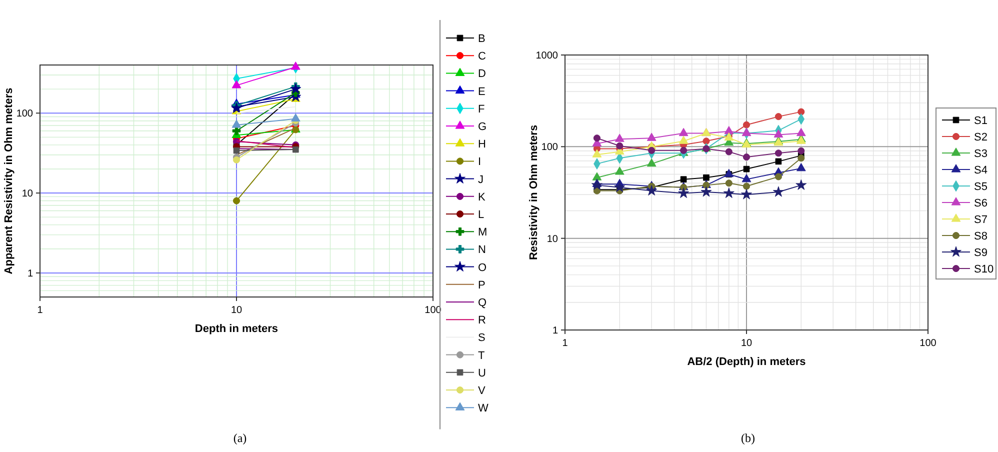 This screenshot has width=998, height=452. I want to click on x-axis-title: Depth in meters, so click(236, 329).